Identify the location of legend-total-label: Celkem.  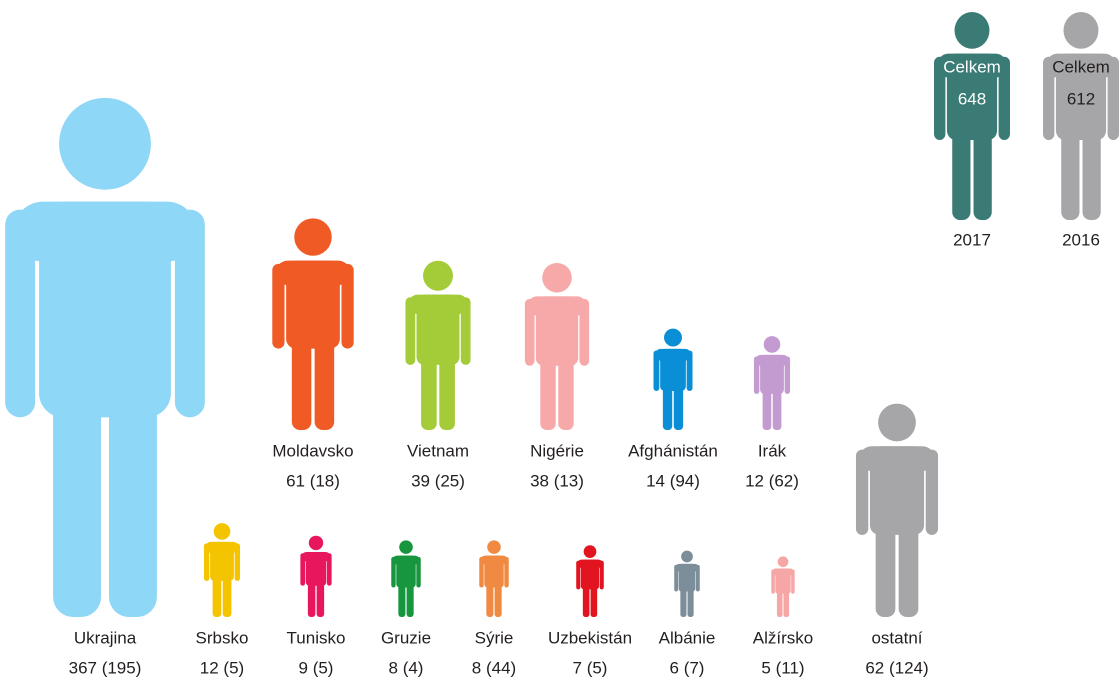
(972, 66).